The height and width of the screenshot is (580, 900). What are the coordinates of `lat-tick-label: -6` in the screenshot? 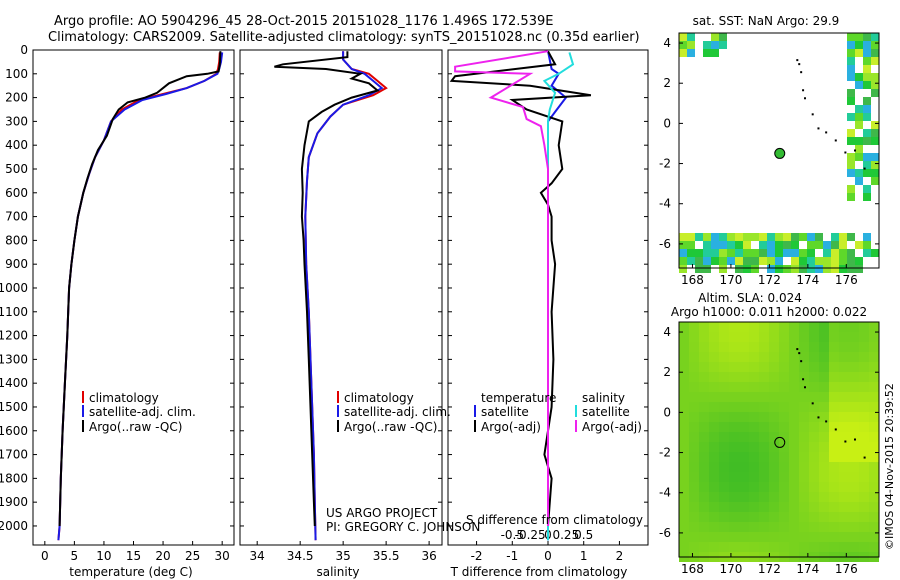 It's located at (665, 533).